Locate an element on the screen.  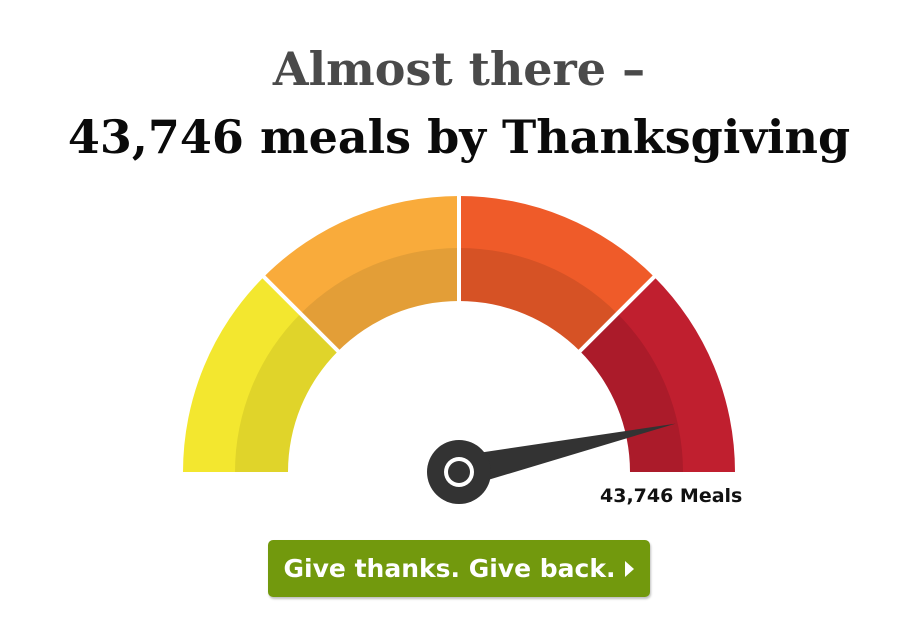
give-back-button: Give thanks. Give back. is located at coordinates (459, 568).